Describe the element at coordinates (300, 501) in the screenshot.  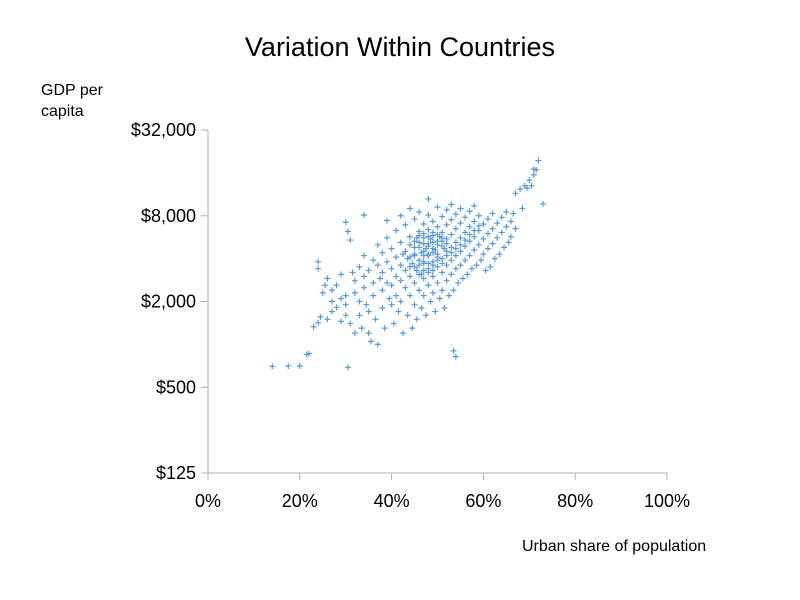
I see `x-tick-label: 20%` at that location.